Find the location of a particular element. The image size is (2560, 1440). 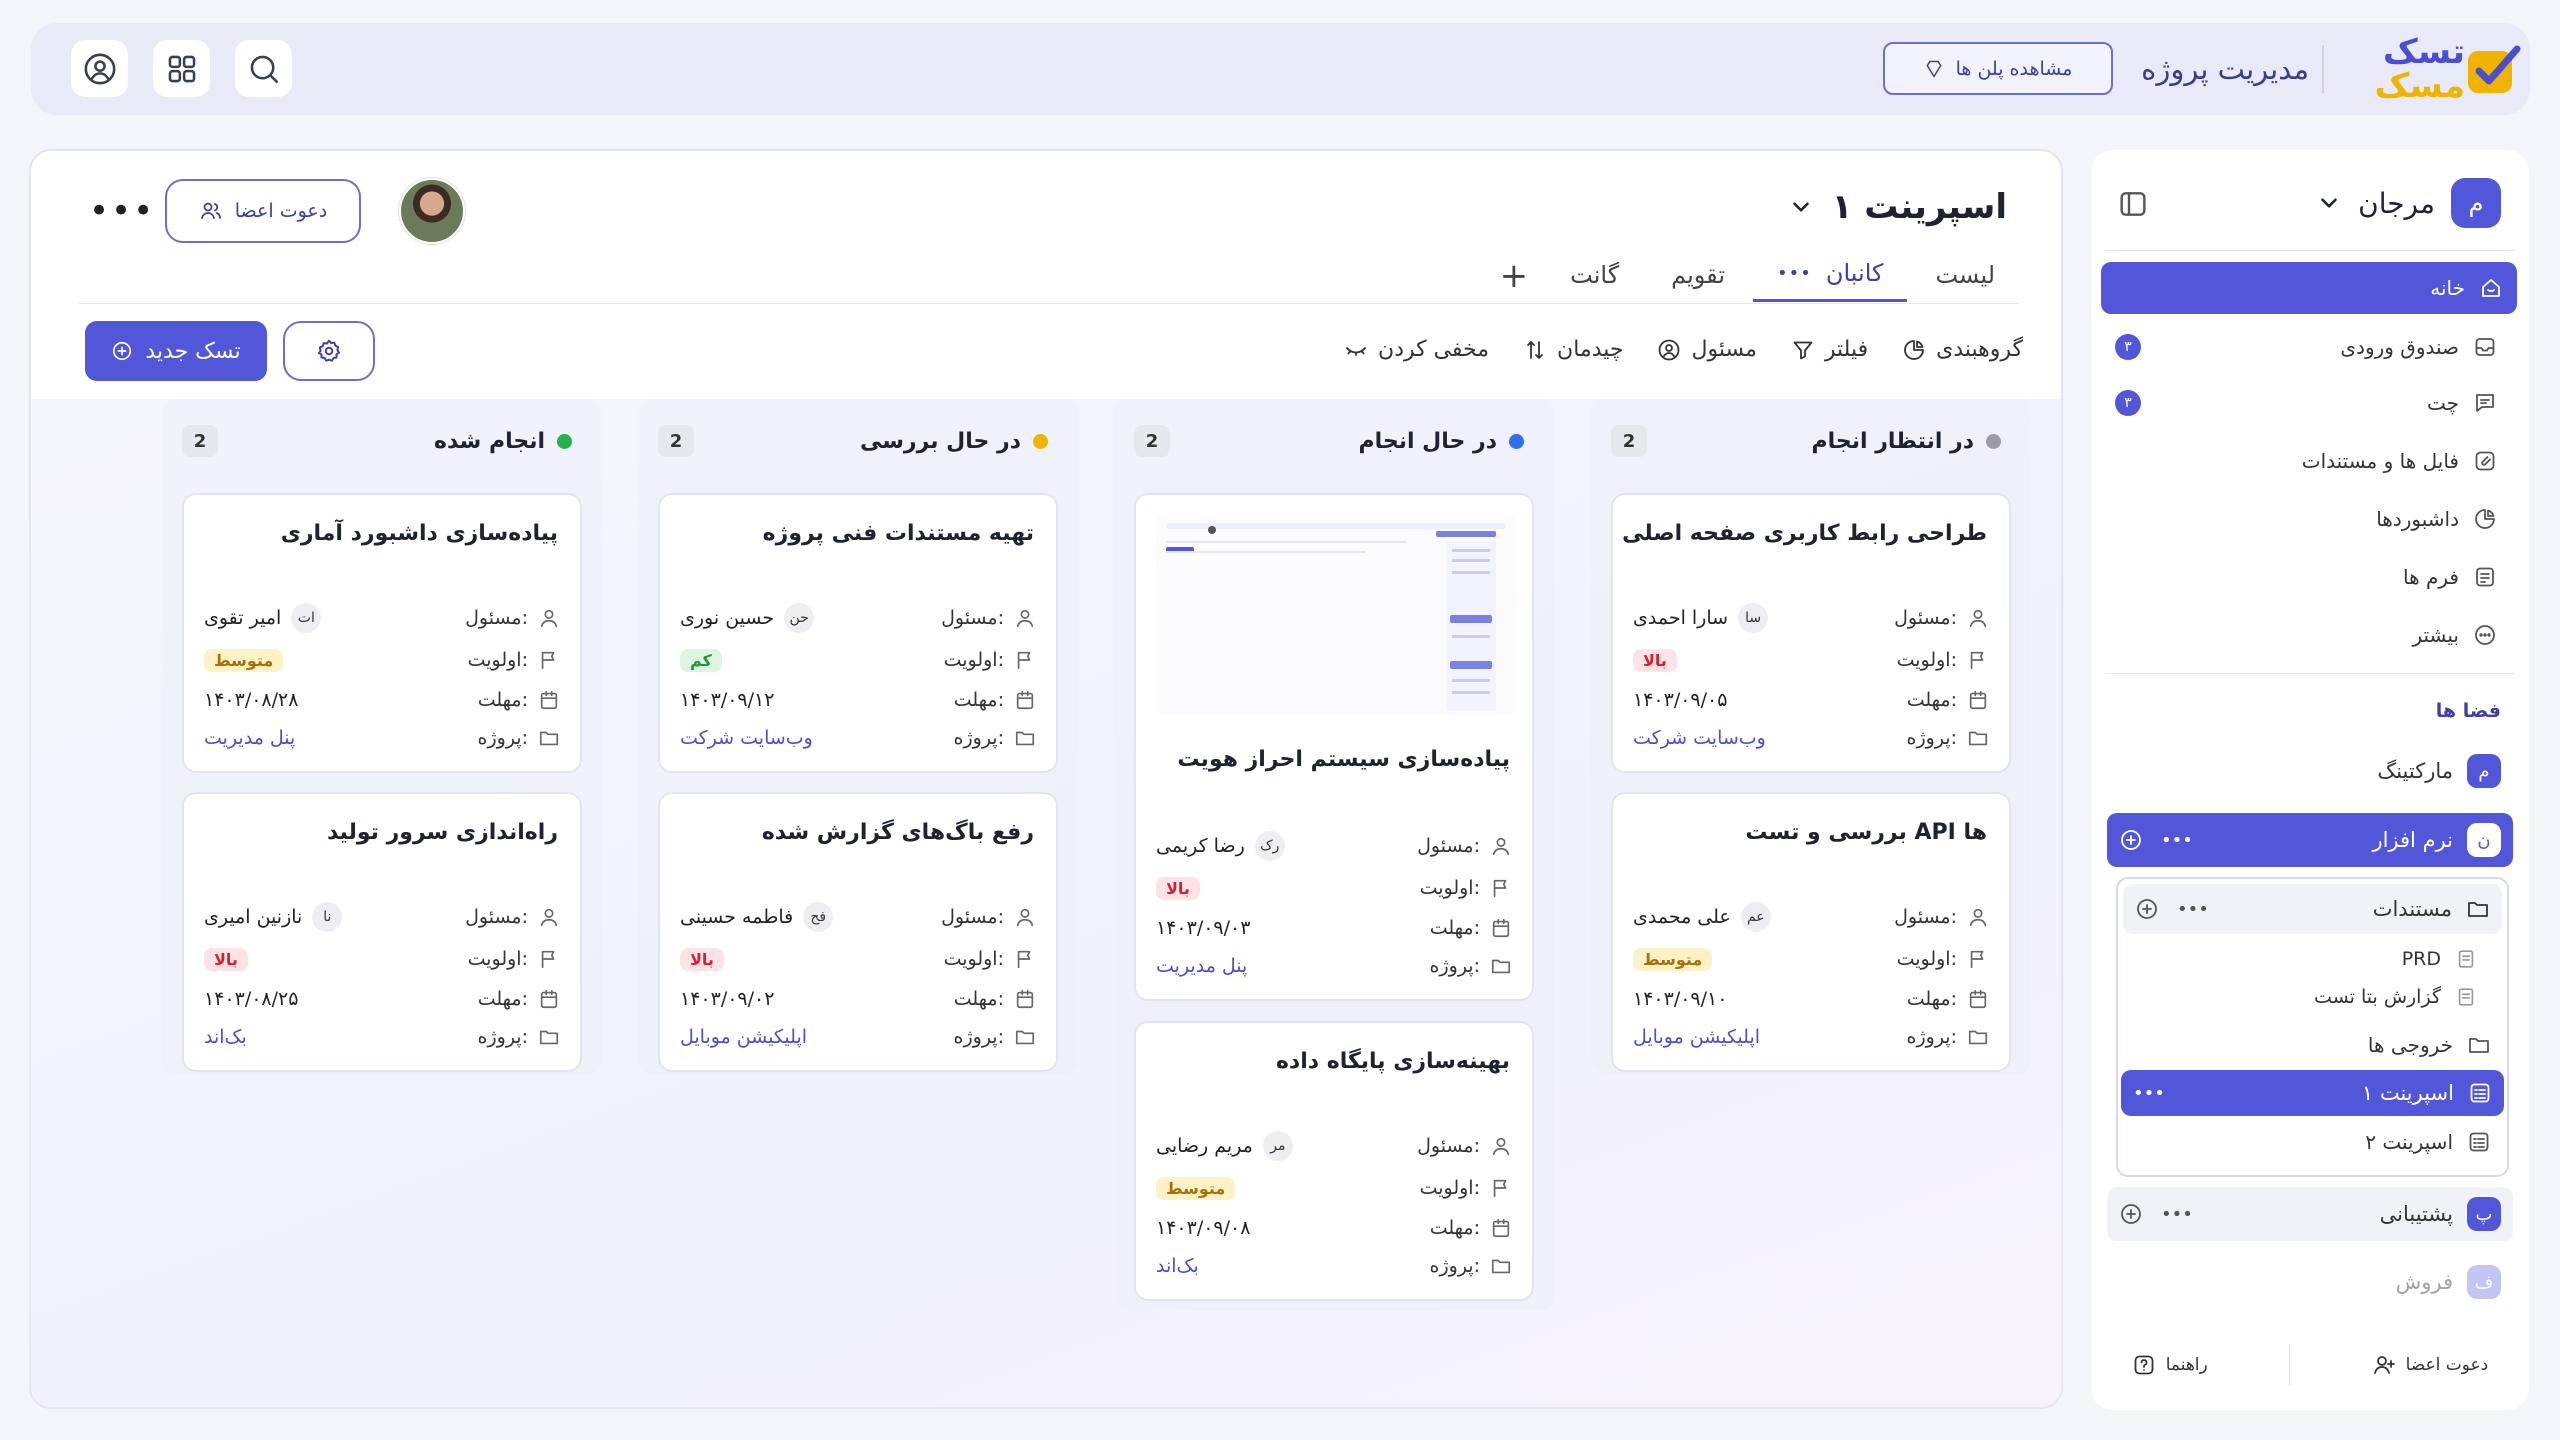

sprint-title: اسپرینت ۱ is located at coordinates (1897, 207).